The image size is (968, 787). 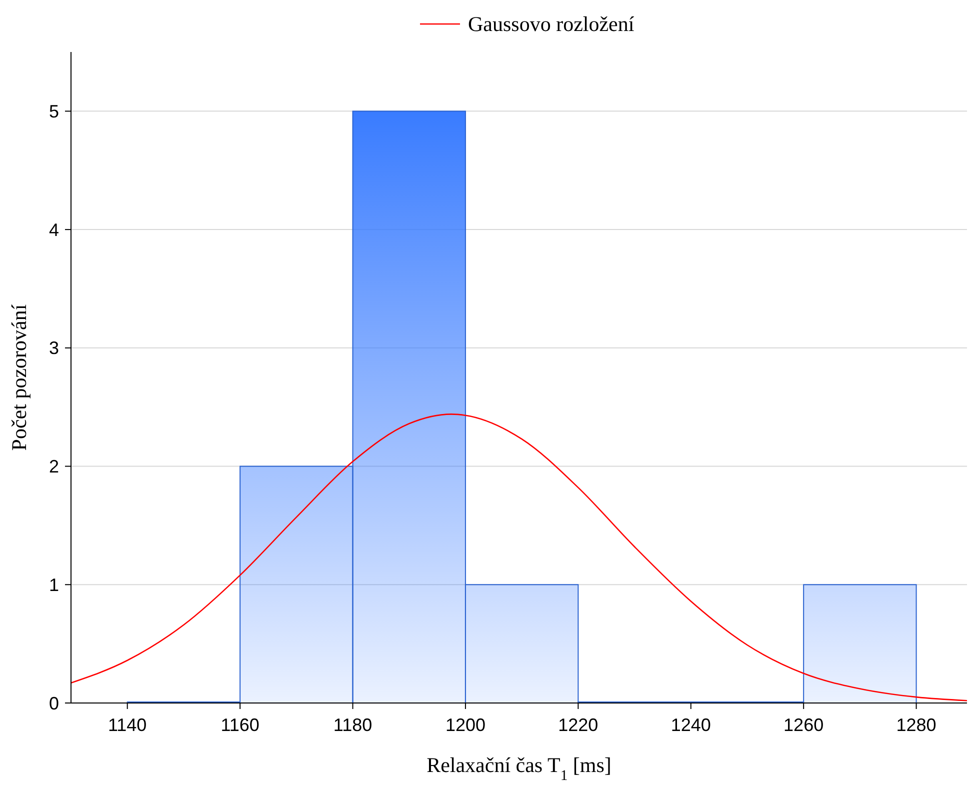 What do you see at coordinates (690, 725) in the screenshot?
I see `x-tick-label: 1240` at bounding box center [690, 725].